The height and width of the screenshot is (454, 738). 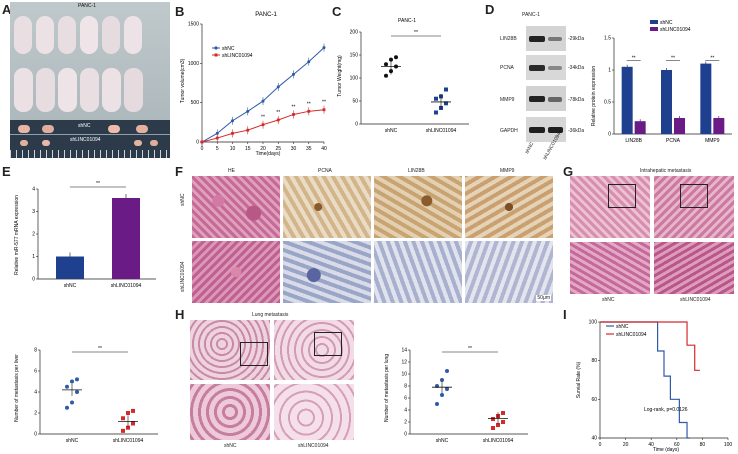 What do you see at coordinates (355, 102) in the screenshot?
I see `panel-c-ytick-label: 50` at bounding box center [355, 102].